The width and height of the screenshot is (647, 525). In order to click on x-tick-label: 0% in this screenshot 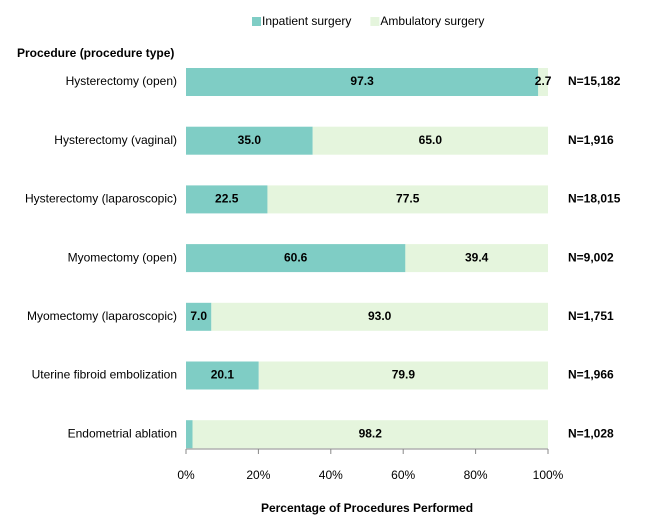, I will do `click(186, 475)`.